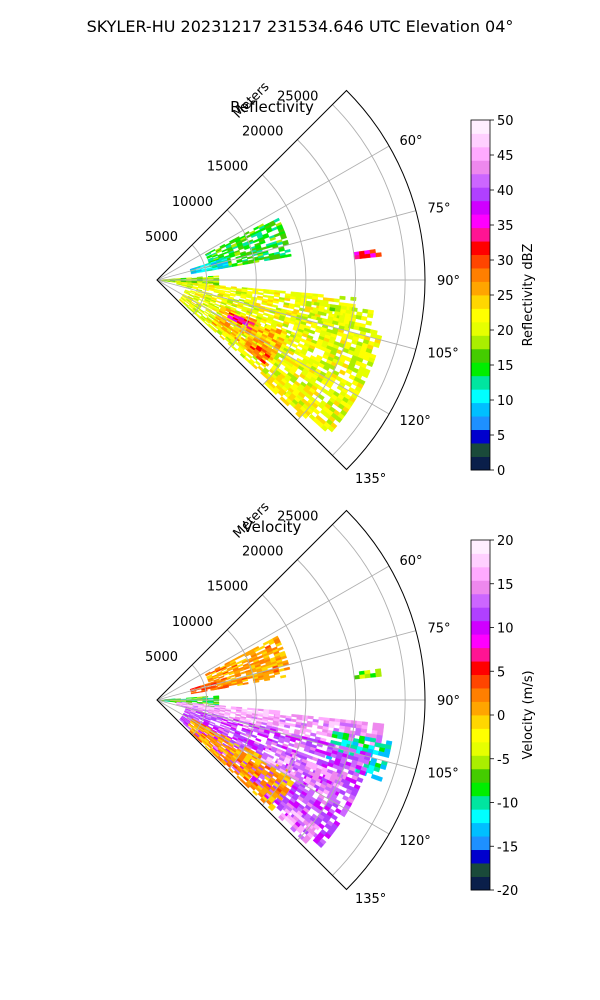 The image size is (600, 1000). I want to click on colorbar-tick-label: 40, so click(505, 191).